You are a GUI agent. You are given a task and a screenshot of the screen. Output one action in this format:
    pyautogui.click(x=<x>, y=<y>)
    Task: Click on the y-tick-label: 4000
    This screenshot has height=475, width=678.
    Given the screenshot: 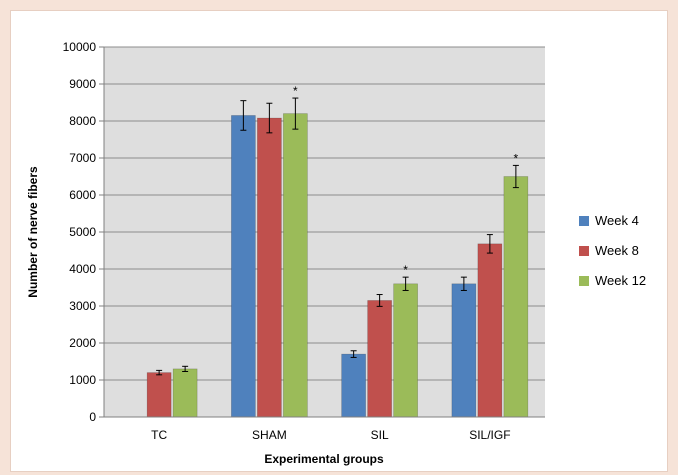 What is the action you would take?
    pyautogui.click(x=82, y=269)
    